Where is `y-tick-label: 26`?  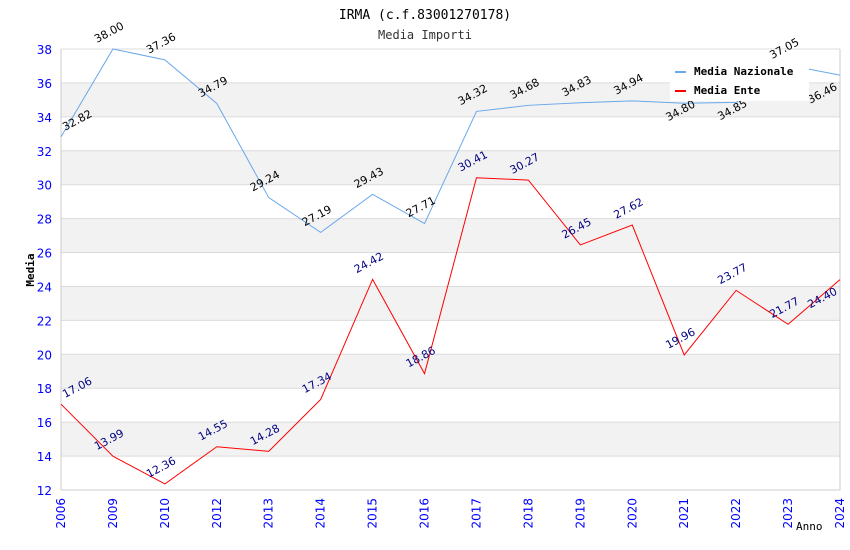
y-tick-label: 26 is located at coordinates (44, 254).